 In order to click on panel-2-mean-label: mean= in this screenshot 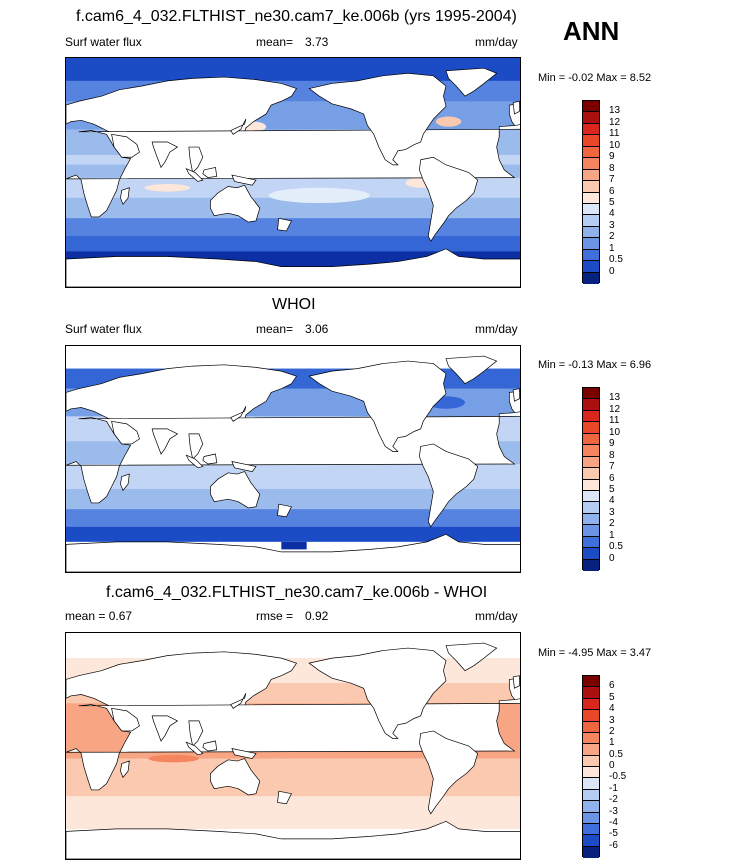, I will do `click(275, 329)`.